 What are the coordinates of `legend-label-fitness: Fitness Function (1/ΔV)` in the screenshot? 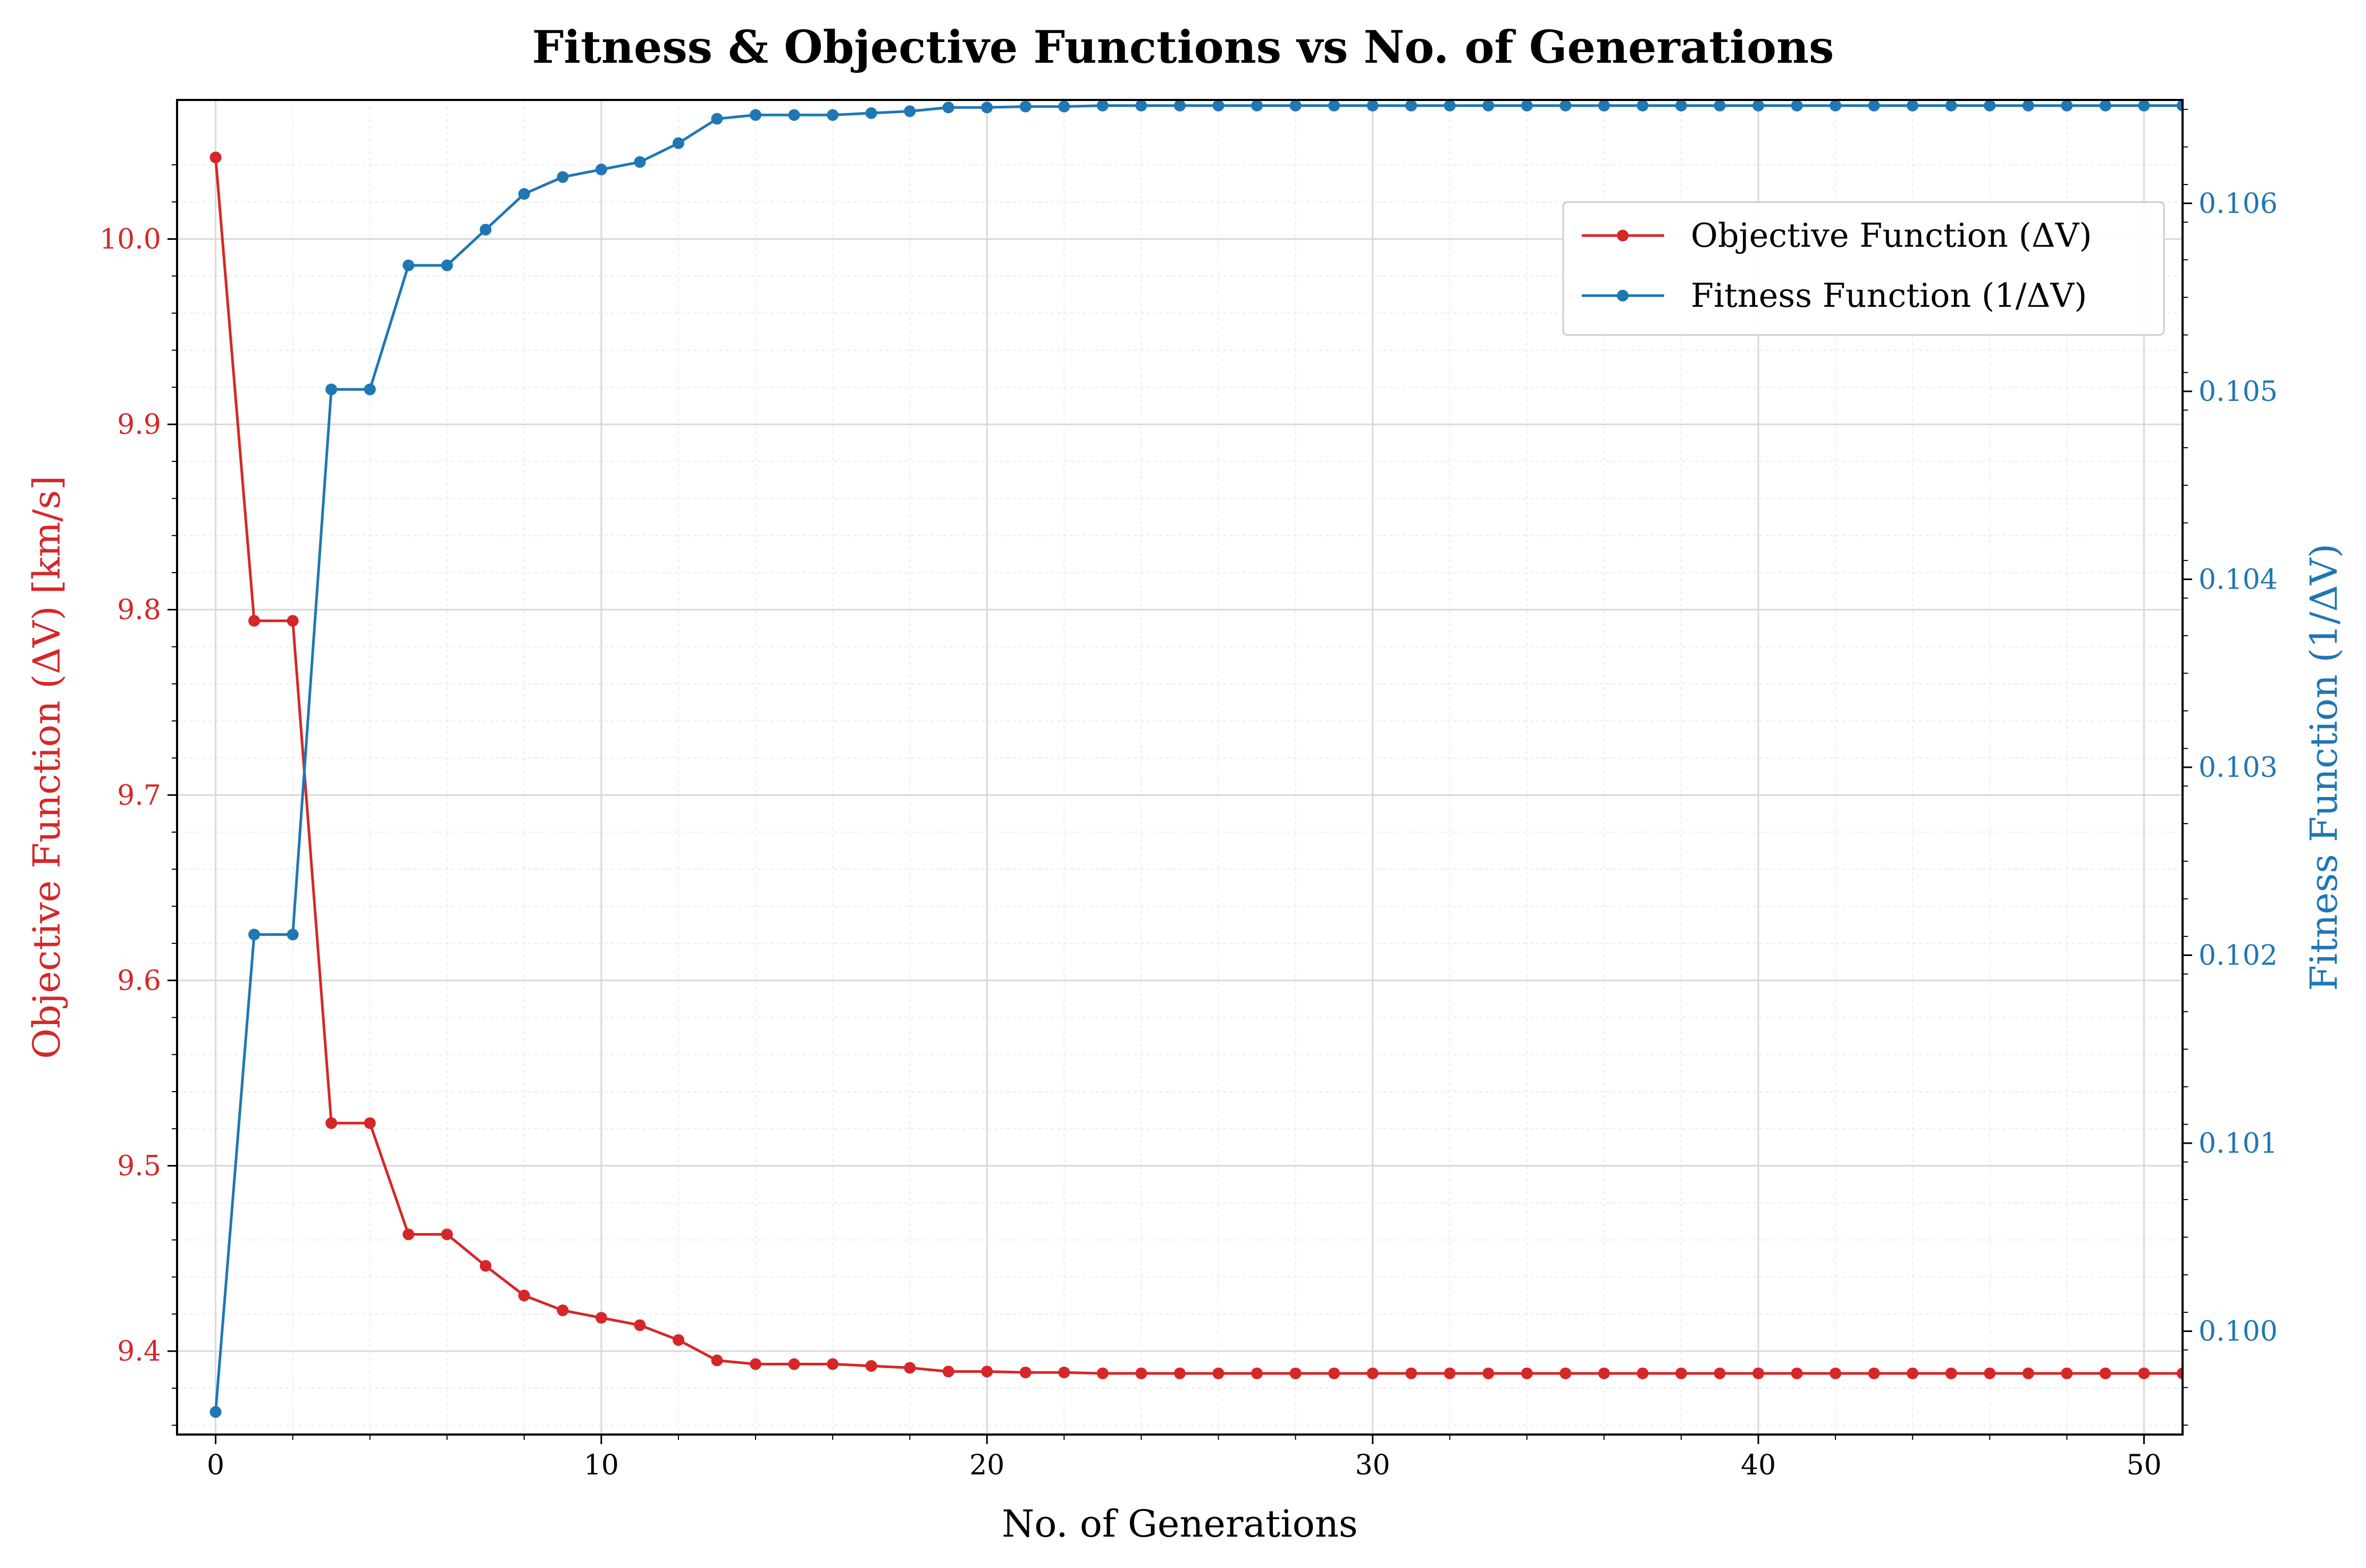 It's located at (1889, 296).